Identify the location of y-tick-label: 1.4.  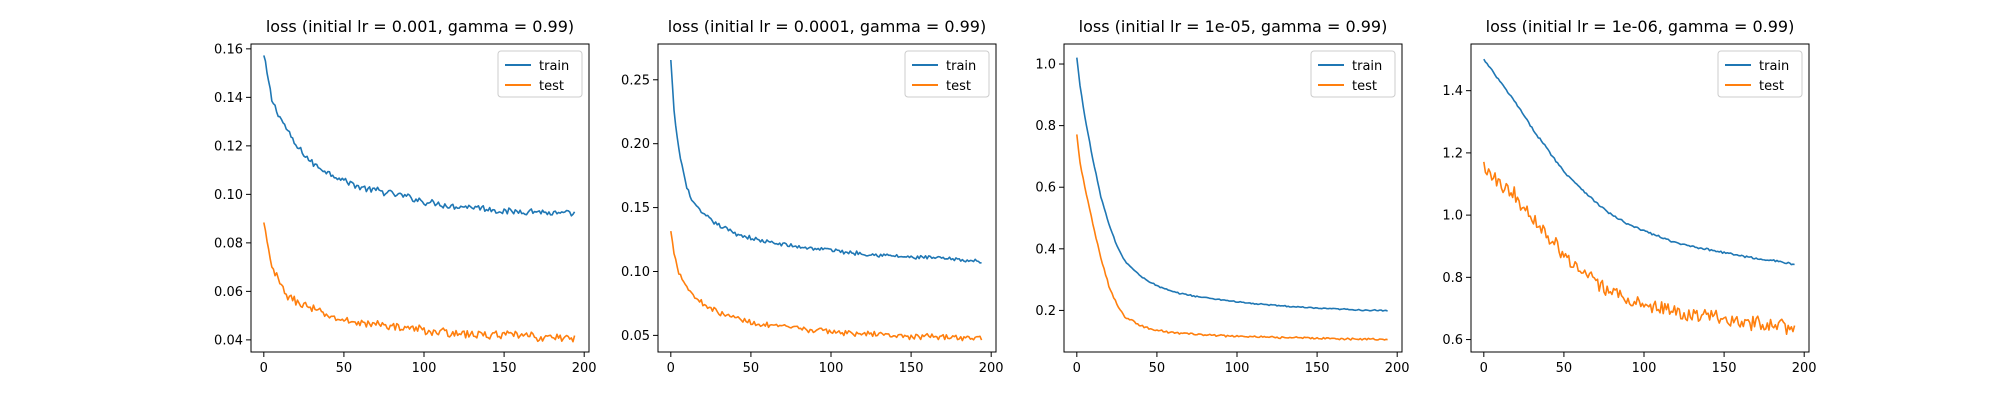
(1452, 91).